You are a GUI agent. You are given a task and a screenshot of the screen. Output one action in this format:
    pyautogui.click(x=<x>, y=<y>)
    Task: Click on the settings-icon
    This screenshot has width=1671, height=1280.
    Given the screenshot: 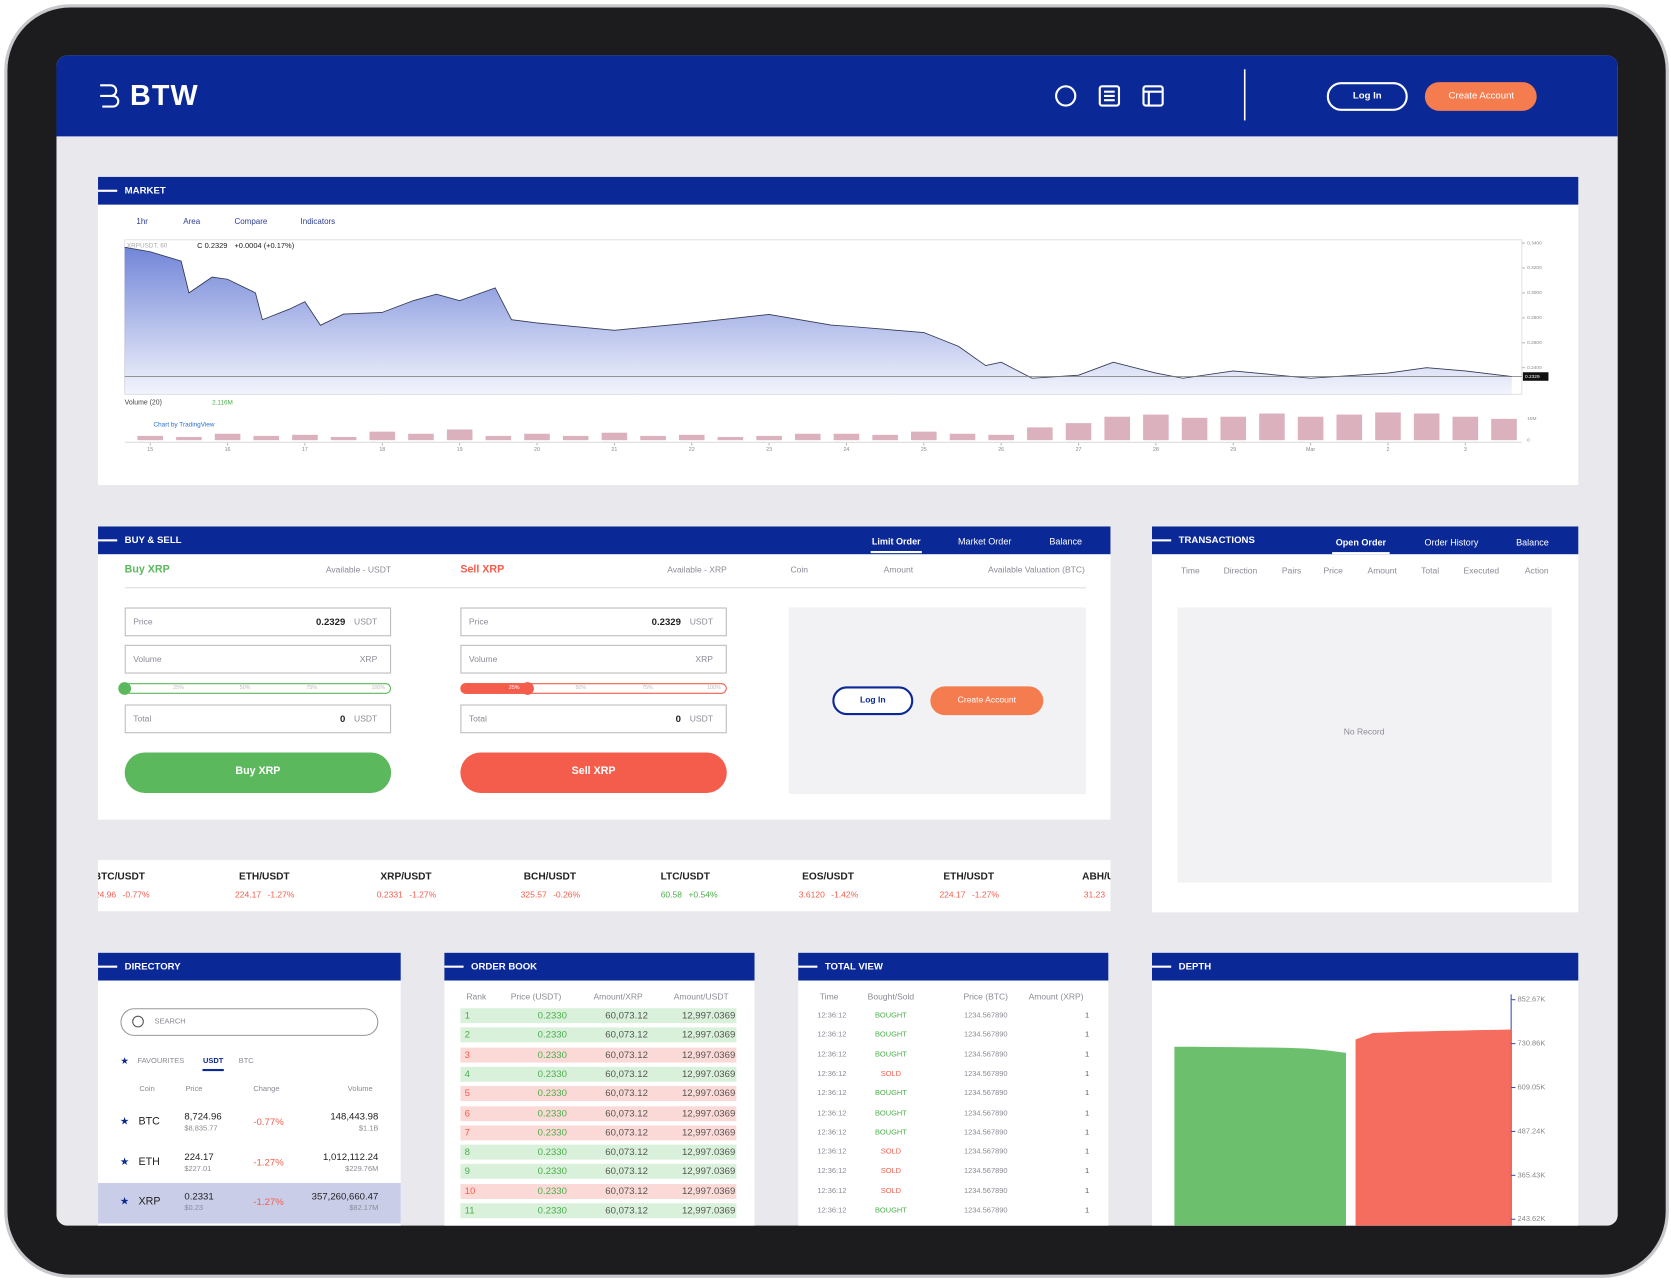 What is the action you would take?
    pyautogui.click(x=1109, y=96)
    